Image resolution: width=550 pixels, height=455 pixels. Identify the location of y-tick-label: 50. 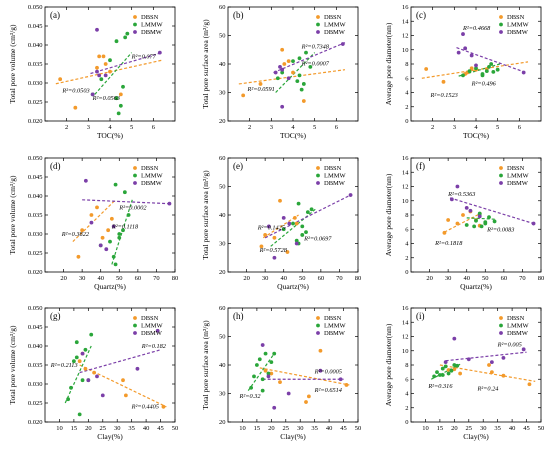
(222, 187).